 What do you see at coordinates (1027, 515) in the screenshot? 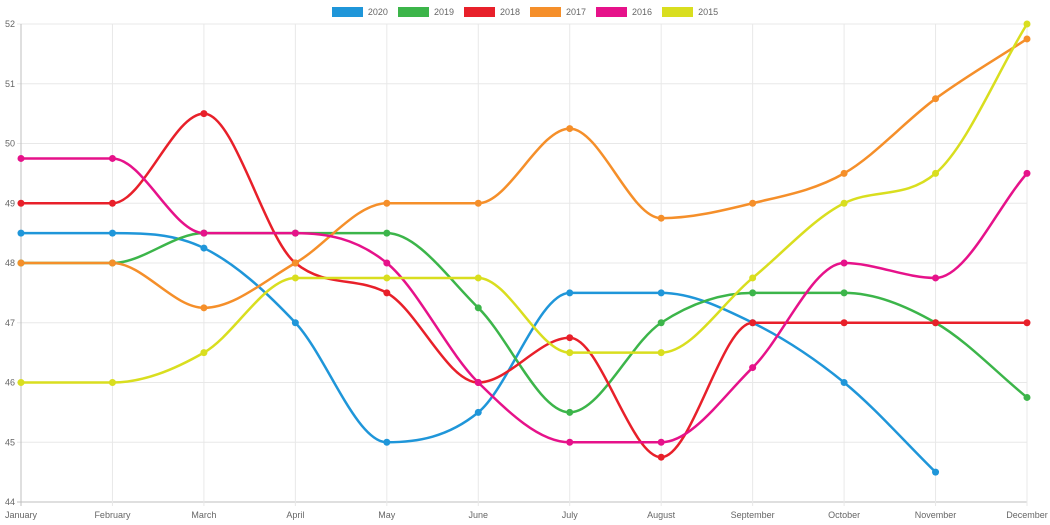
I see `x-tick-label: December` at bounding box center [1027, 515].